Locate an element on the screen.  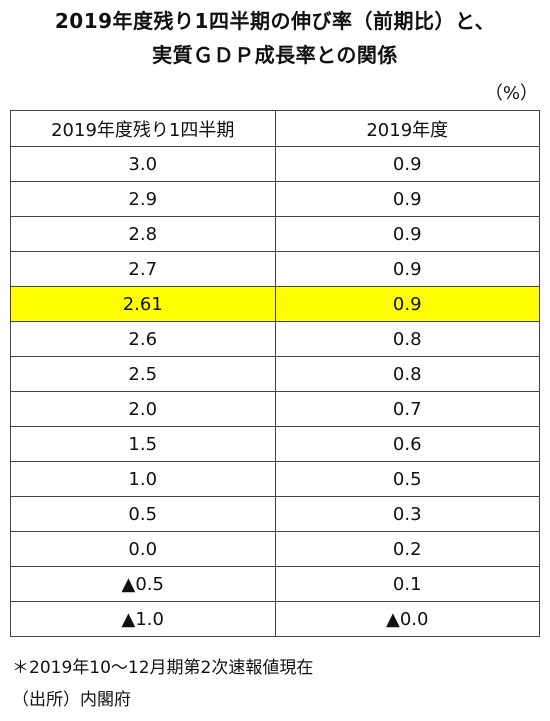
table-row: 1.5 0.6 is located at coordinates (275, 444).